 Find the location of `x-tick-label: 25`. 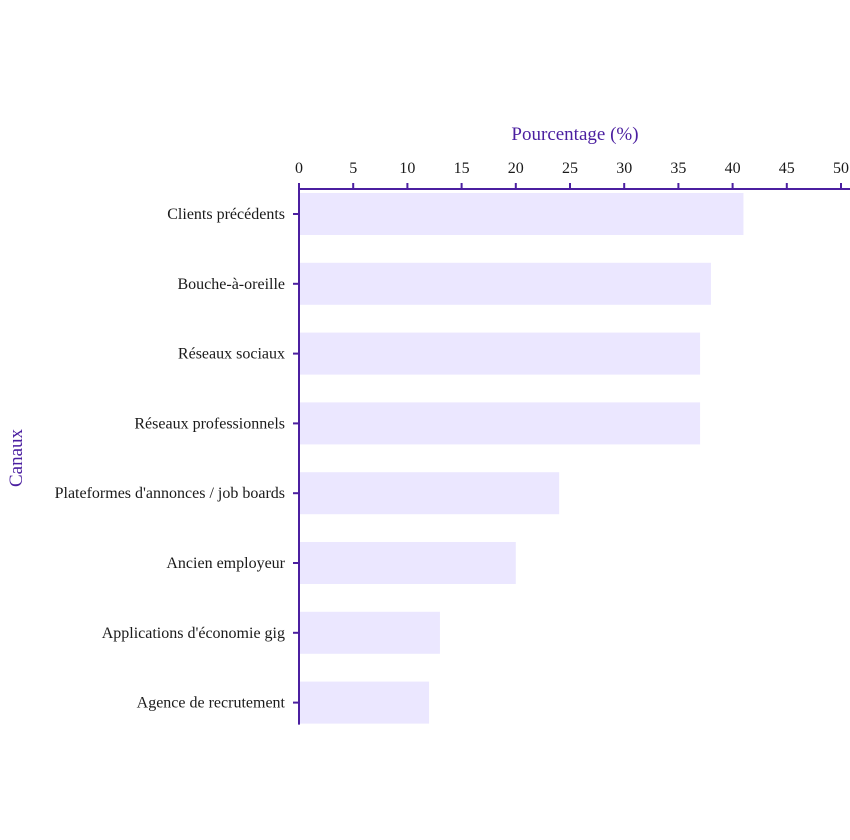

x-tick-label: 25 is located at coordinates (570, 168).